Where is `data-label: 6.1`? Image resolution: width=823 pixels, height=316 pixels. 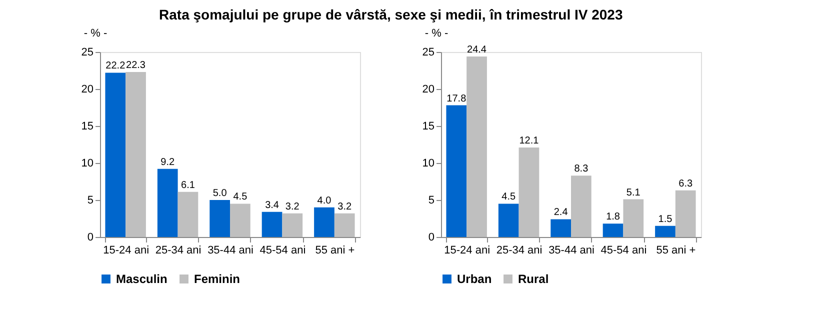
data-label: 6.1 is located at coordinates (188, 185).